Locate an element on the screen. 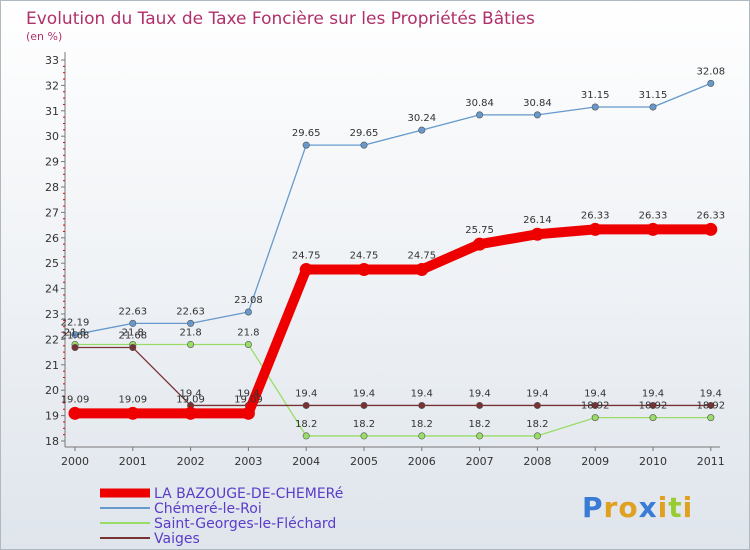 This screenshot has width=750, height=550. legend-label-2: Saint-Georges-le-Fléchard is located at coordinates (245, 524).